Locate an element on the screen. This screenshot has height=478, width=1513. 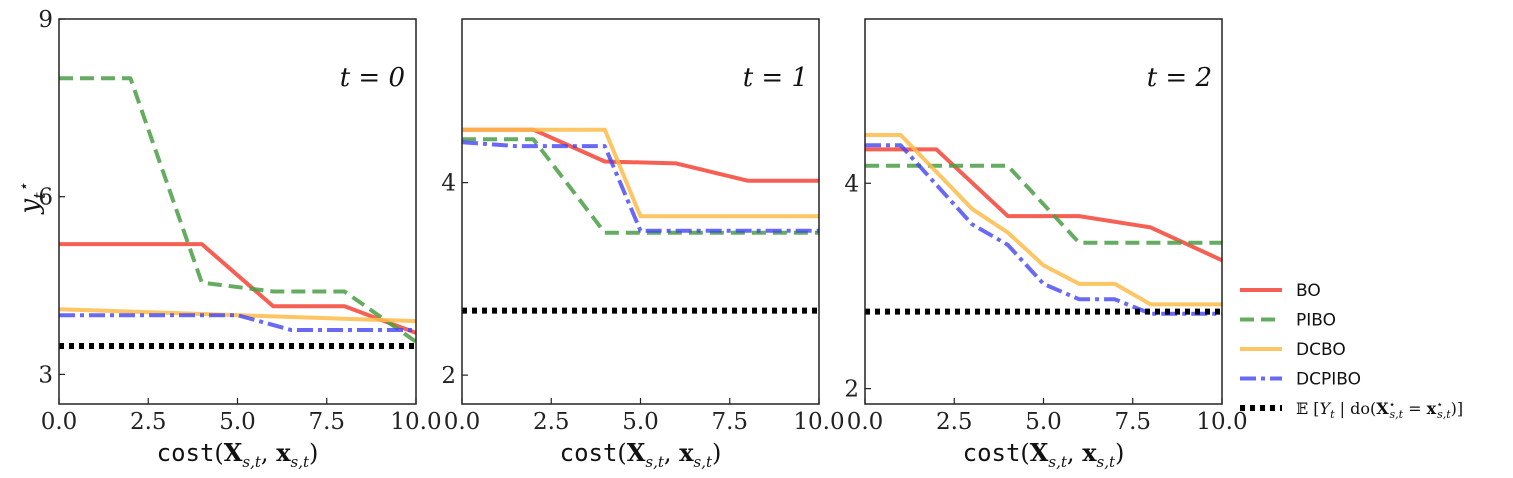
panel-title: t = 0 is located at coordinates (372, 78).